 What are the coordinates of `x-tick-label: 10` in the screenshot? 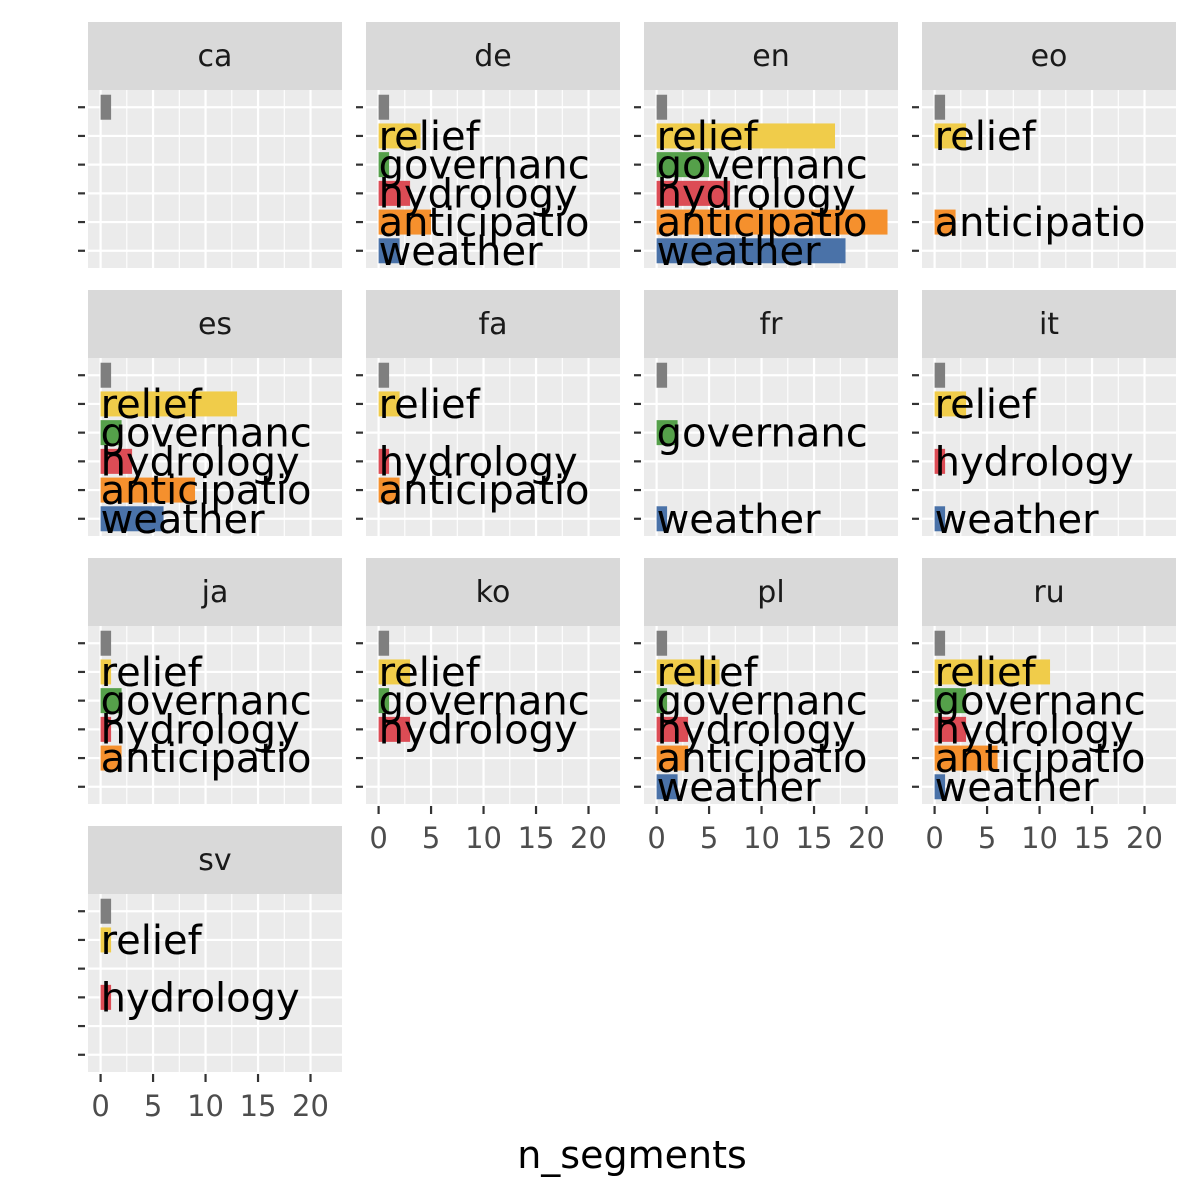 It's located at (1039, 838).